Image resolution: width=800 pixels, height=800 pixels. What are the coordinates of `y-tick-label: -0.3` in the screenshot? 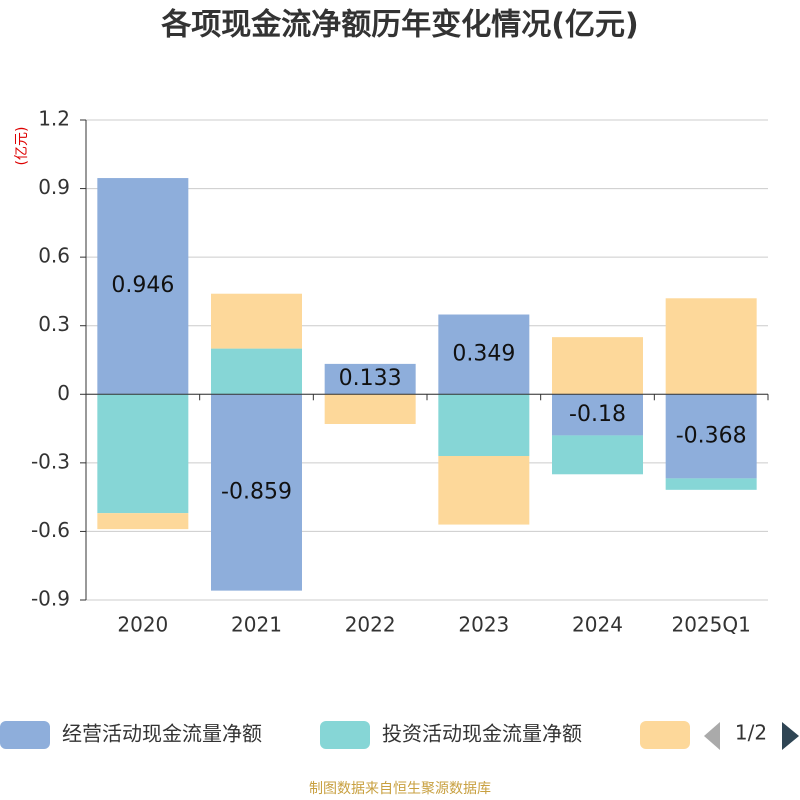 It's located at (50, 461).